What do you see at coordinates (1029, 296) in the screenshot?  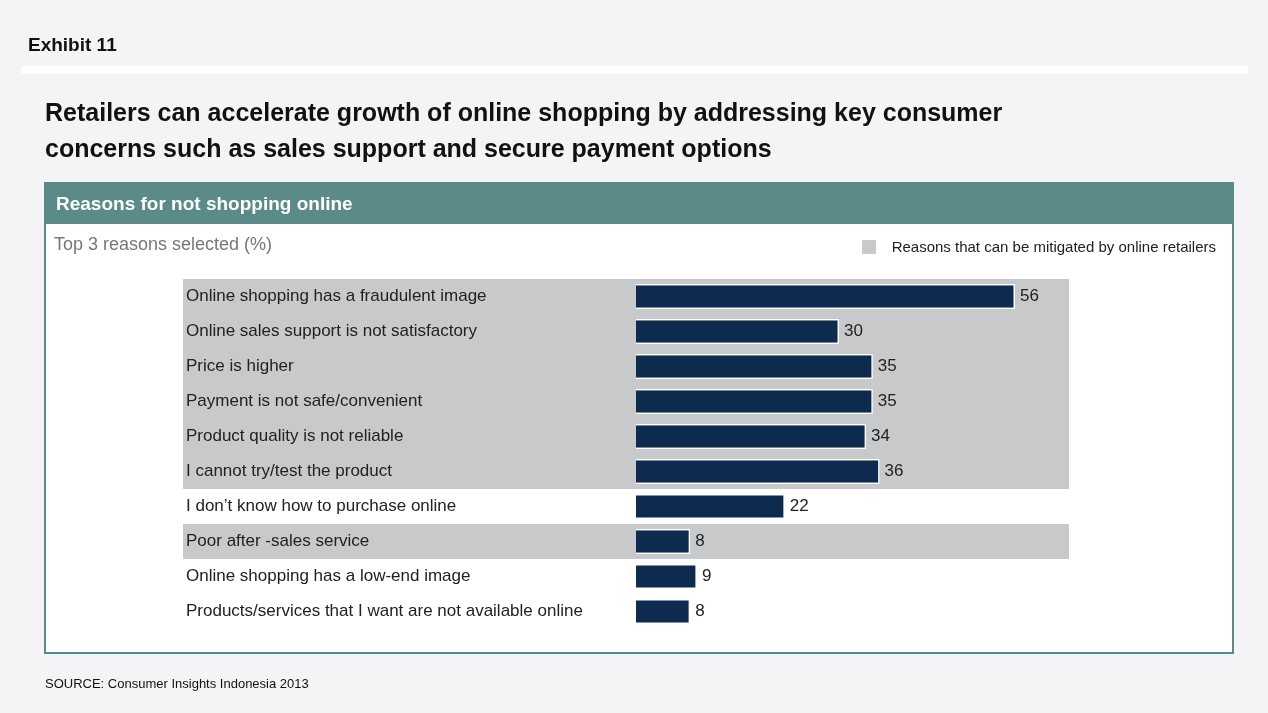 I see `data-label: 56` at bounding box center [1029, 296].